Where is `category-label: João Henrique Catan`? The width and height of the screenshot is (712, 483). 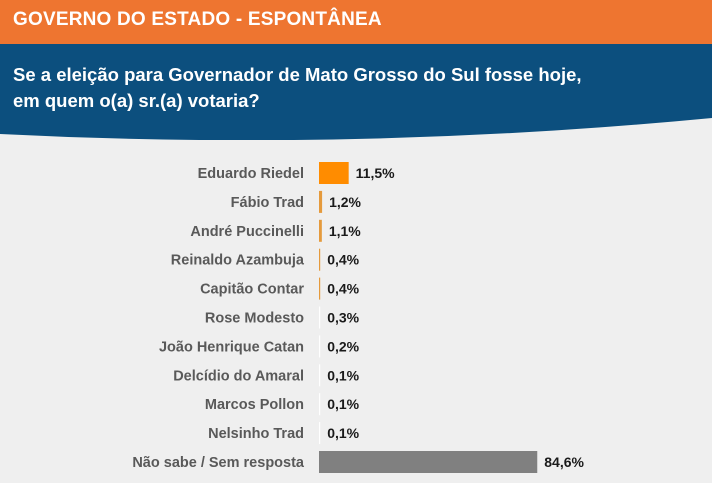 category-label: João Henrique Catan is located at coordinates (231, 347).